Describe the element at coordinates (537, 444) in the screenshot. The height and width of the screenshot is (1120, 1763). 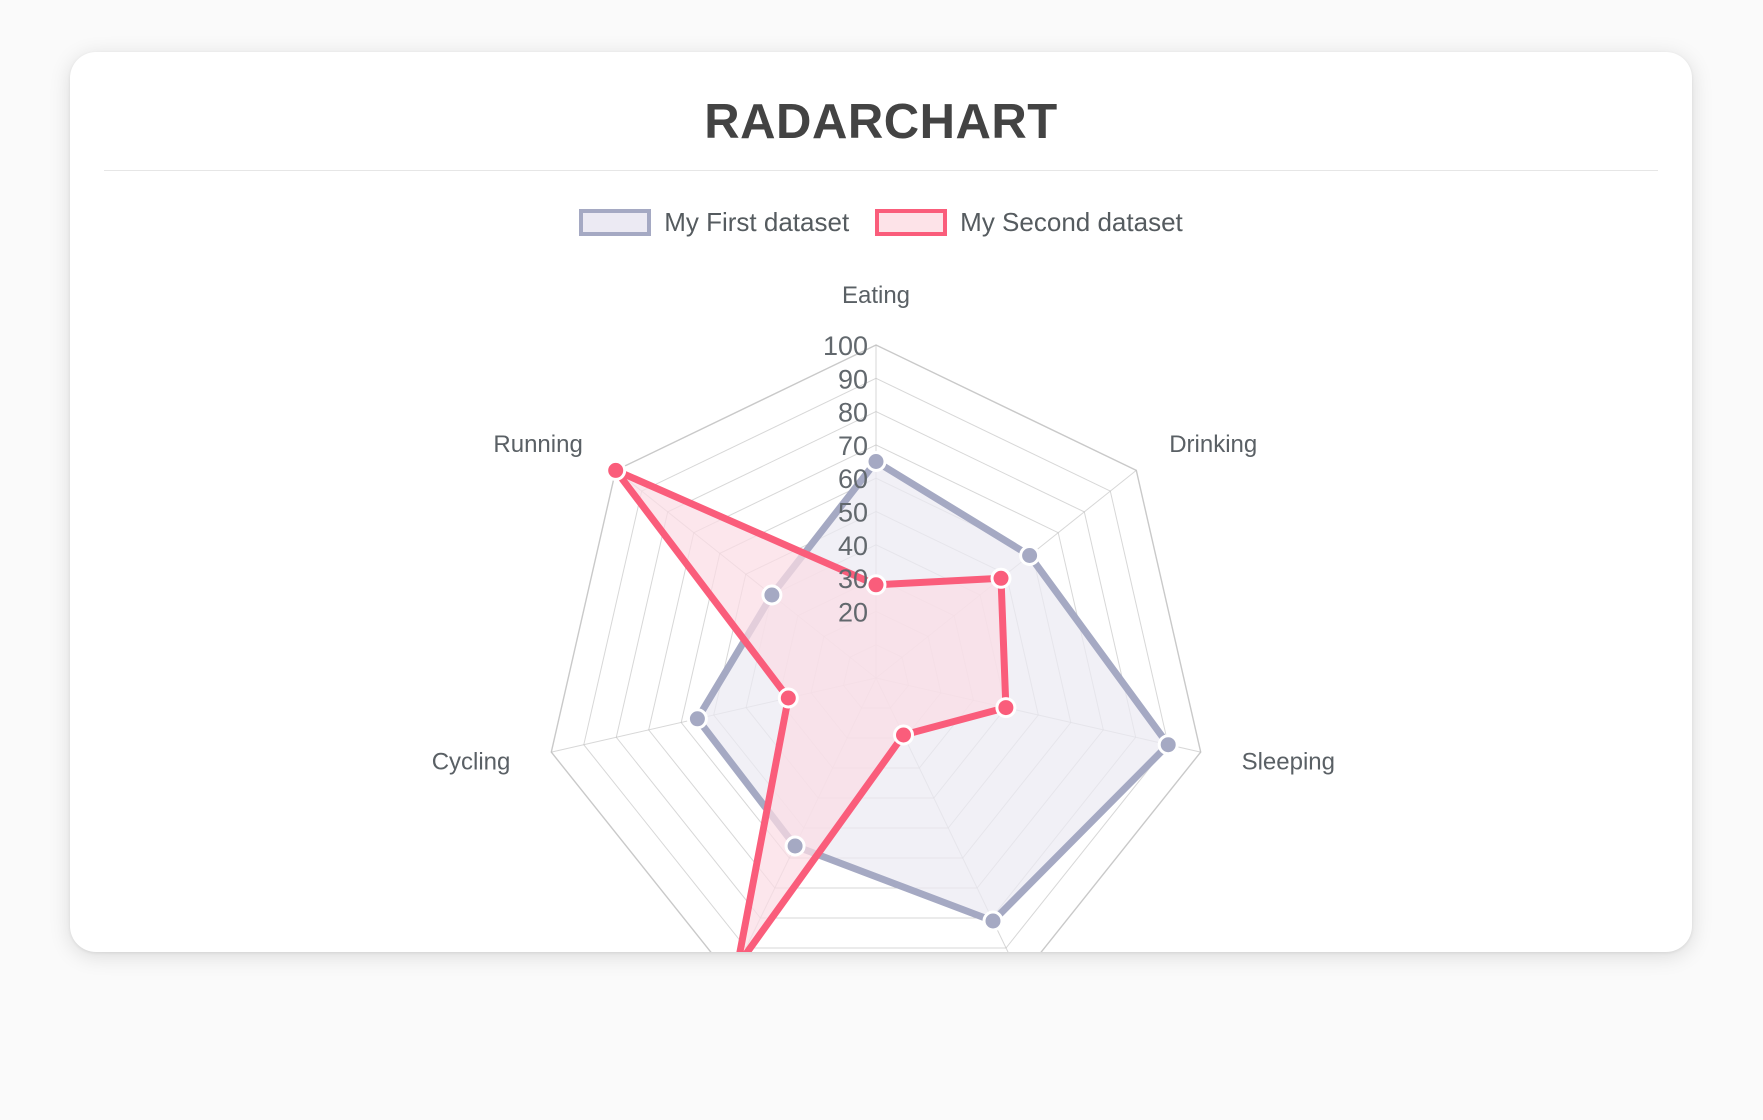
I see `radar-axis-label: Running` at that location.